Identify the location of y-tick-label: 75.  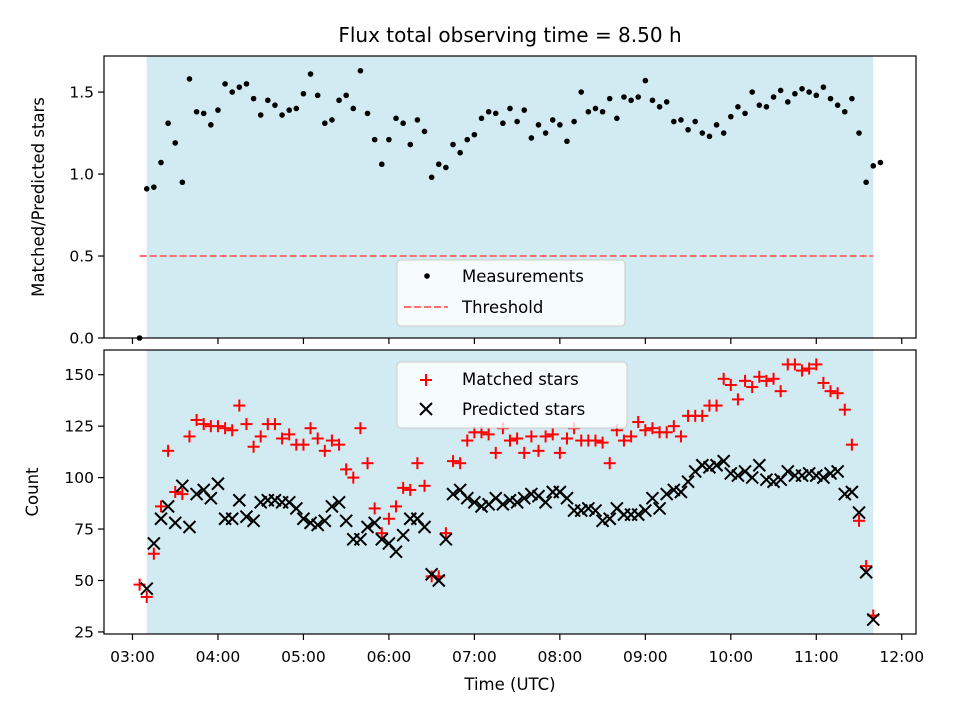
(84, 530).